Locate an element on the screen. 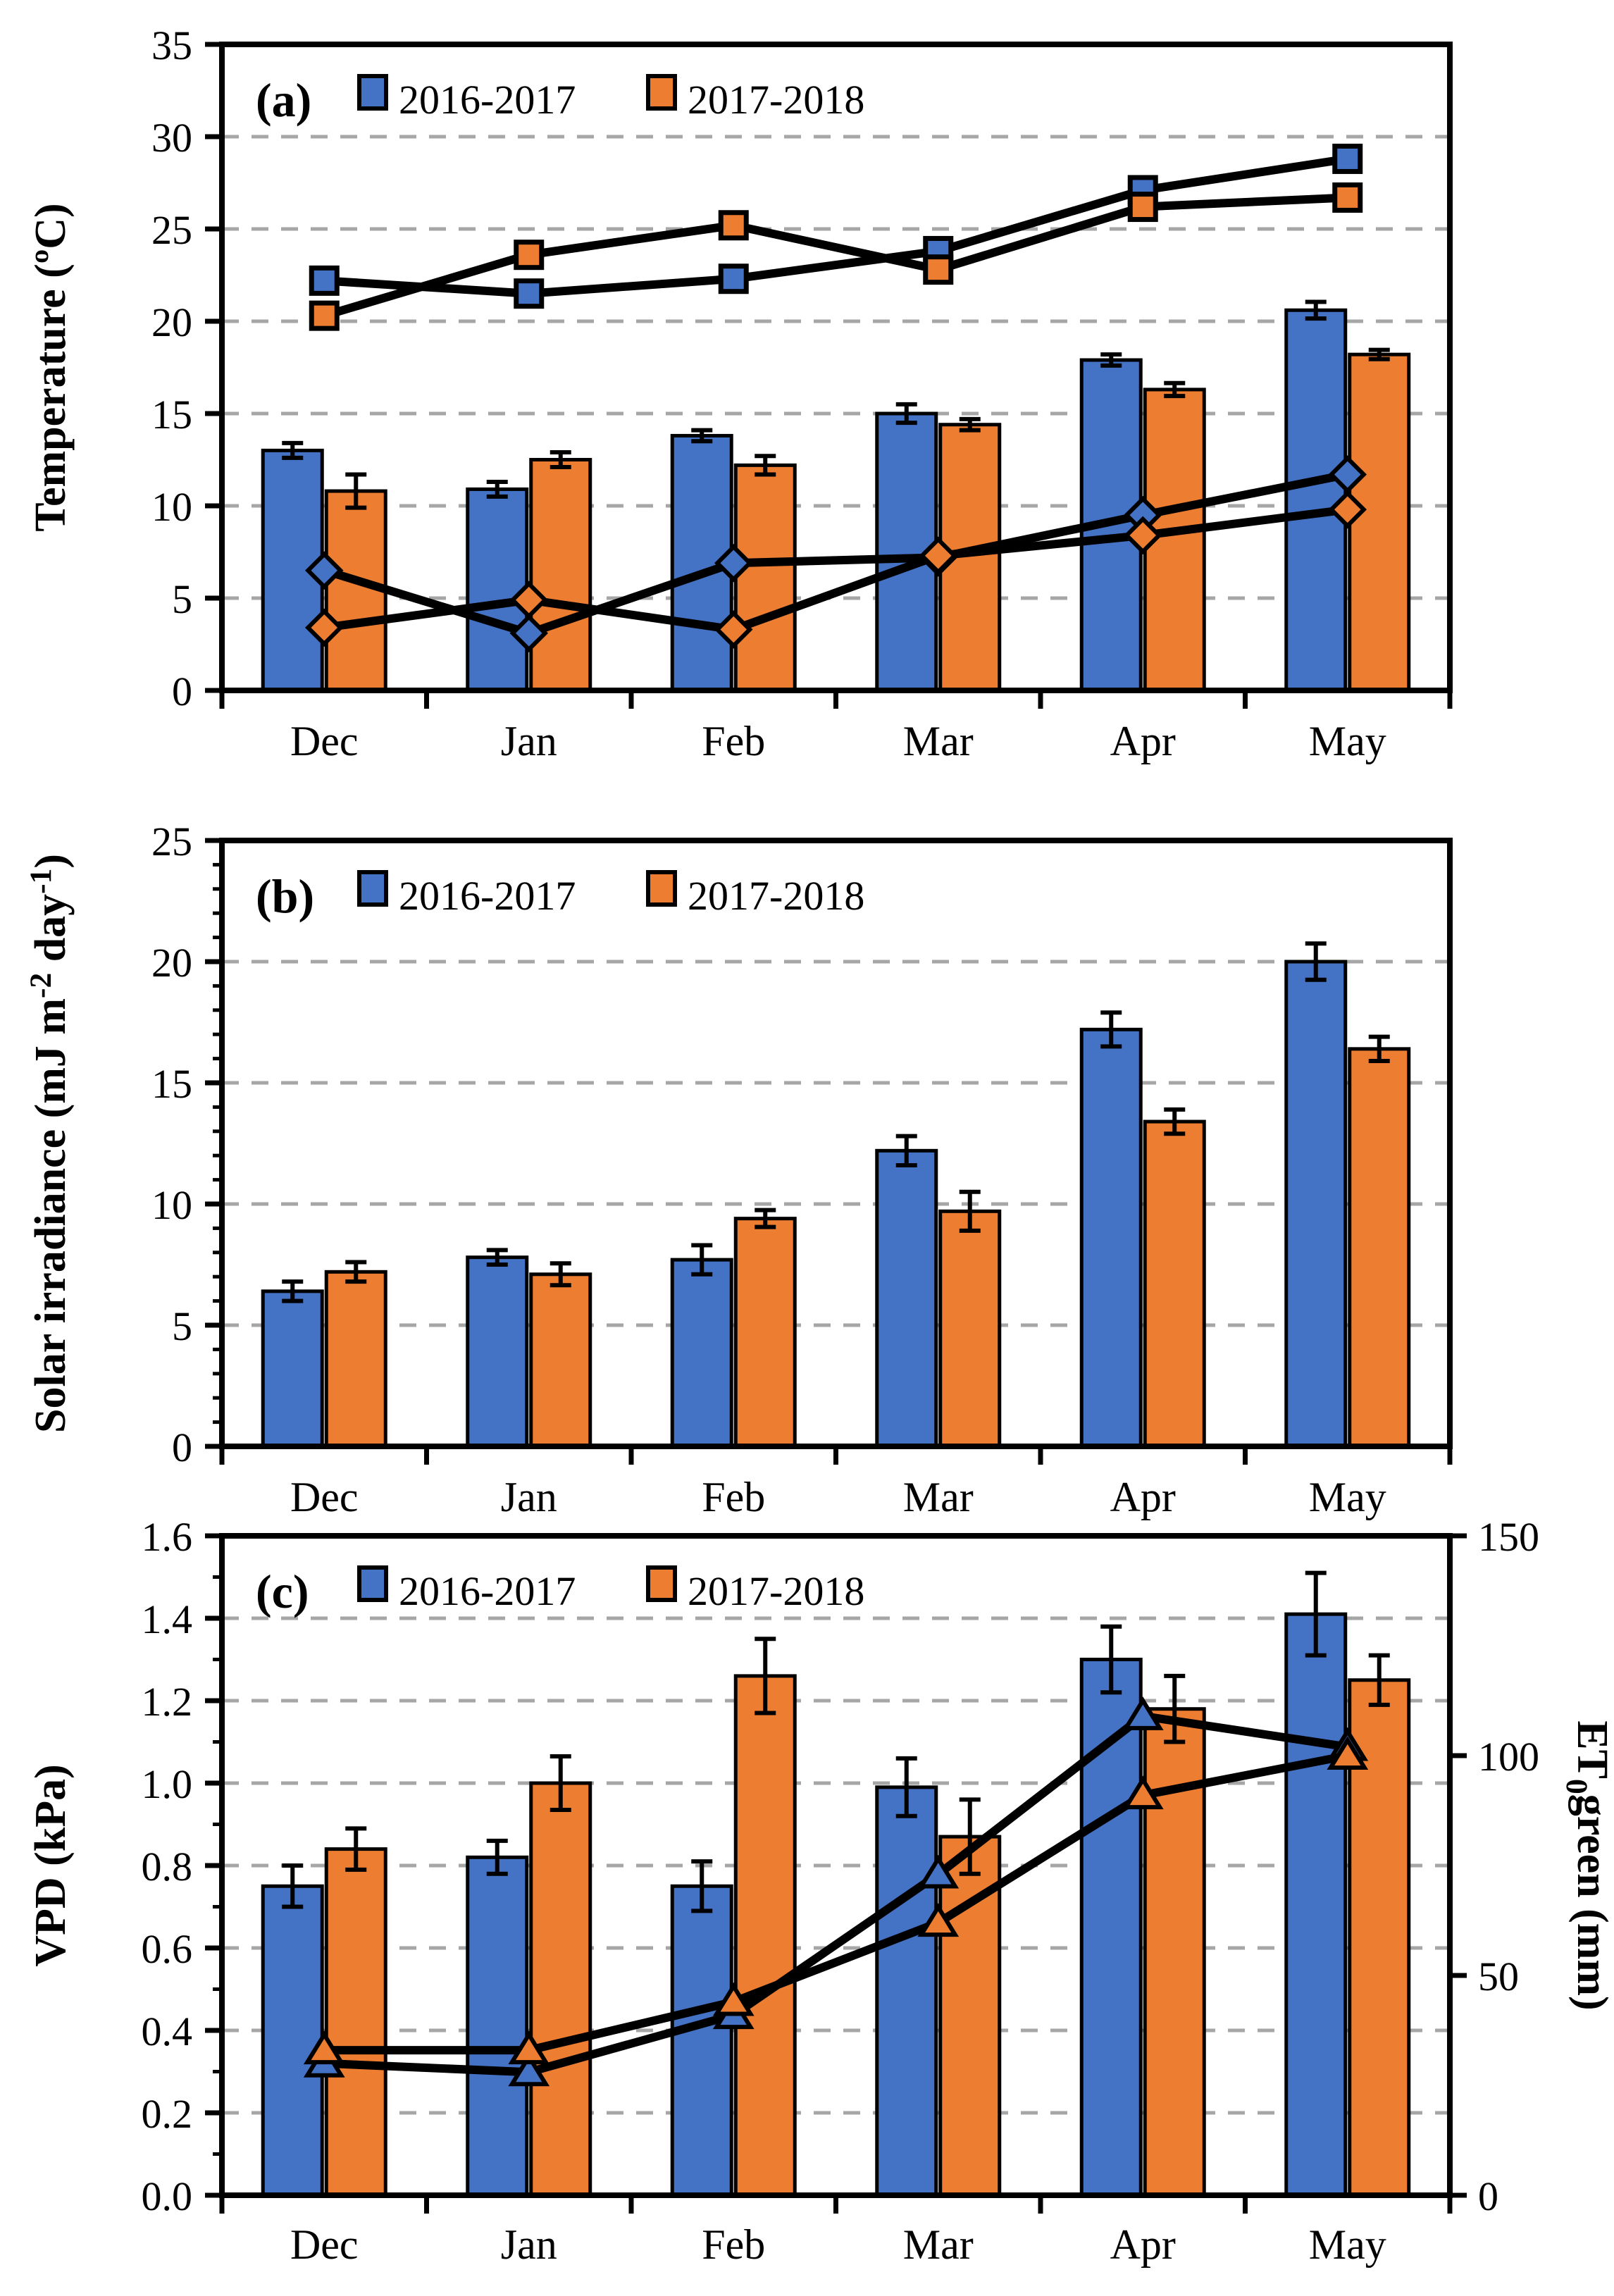 Image resolution: width=1614 pixels, height=2296 pixels. y-right-tick-label: 100 is located at coordinates (1508, 1757).